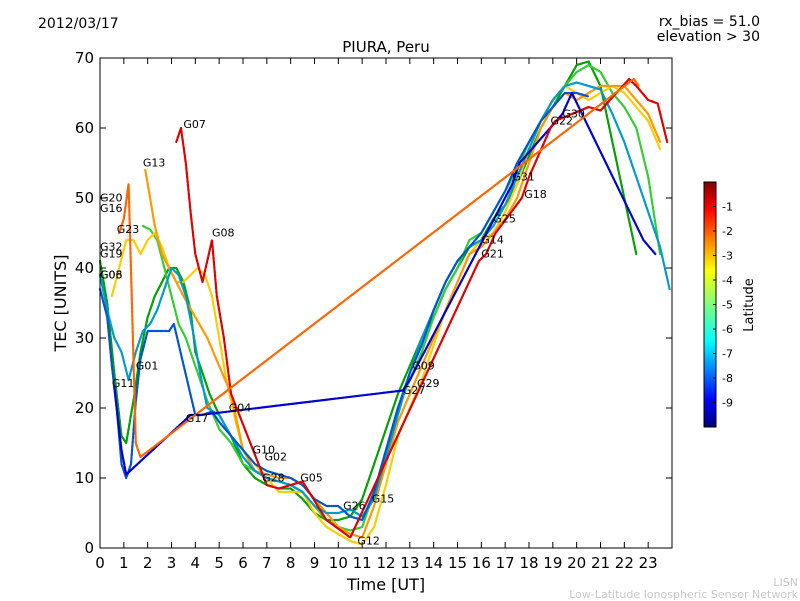 This screenshot has width=800, height=601. What do you see at coordinates (727, 207) in the screenshot?
I see `colorbar-tick-label: -1` at bounding box center [727, 207].